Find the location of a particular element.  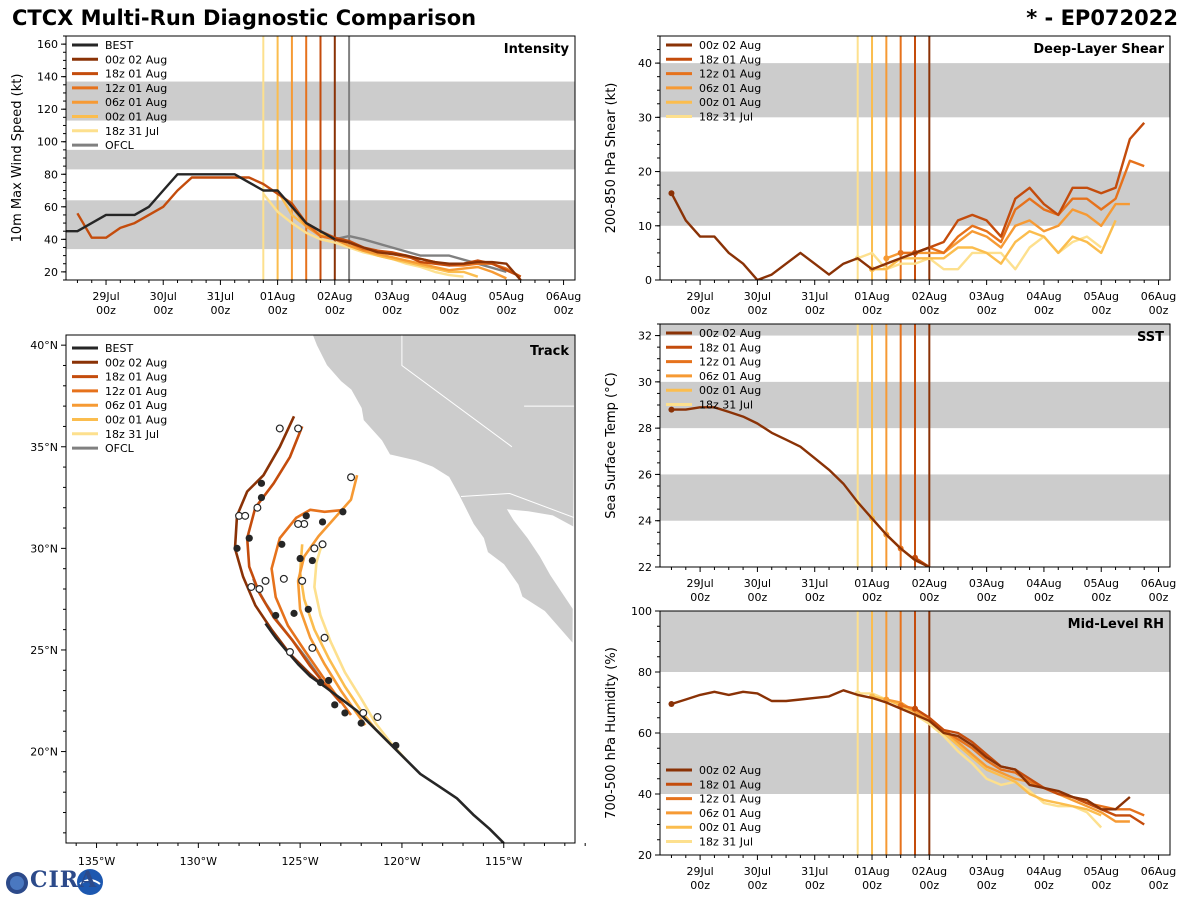

shear-ytick-label: 20 is located at coordinates (645, 172).